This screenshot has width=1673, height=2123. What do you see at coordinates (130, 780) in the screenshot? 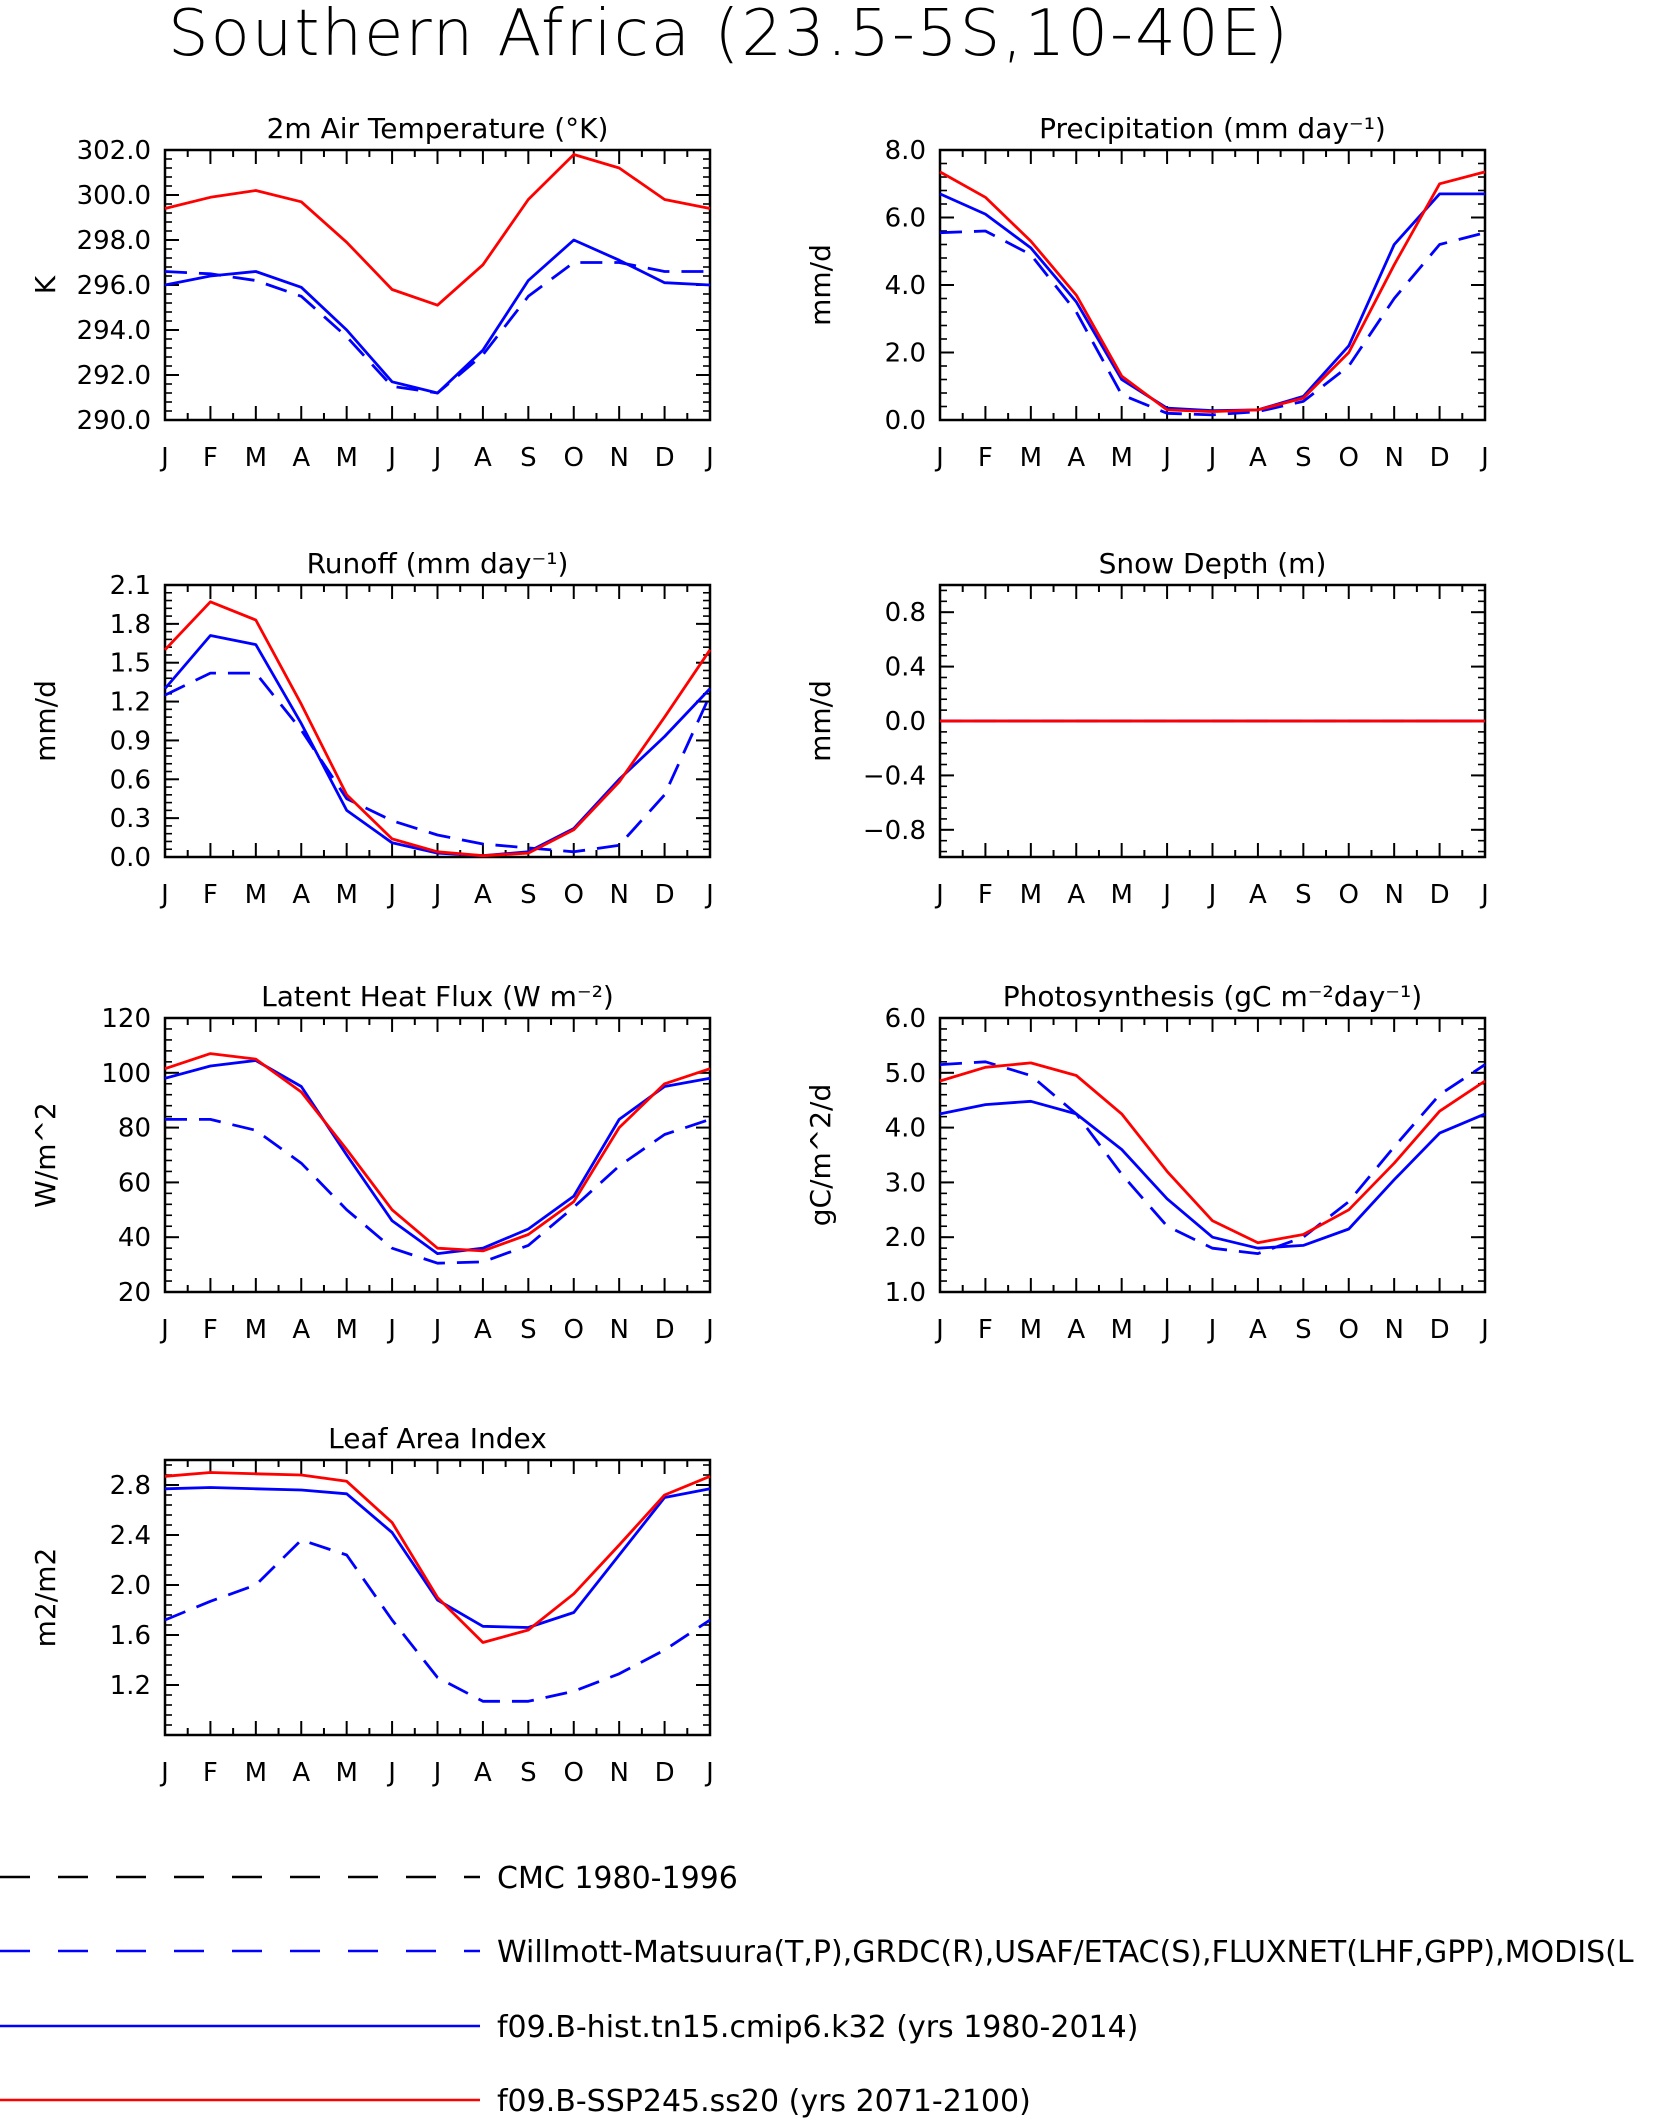
I see `y-tick-label: 0.6` at bounding box center [130, 780].